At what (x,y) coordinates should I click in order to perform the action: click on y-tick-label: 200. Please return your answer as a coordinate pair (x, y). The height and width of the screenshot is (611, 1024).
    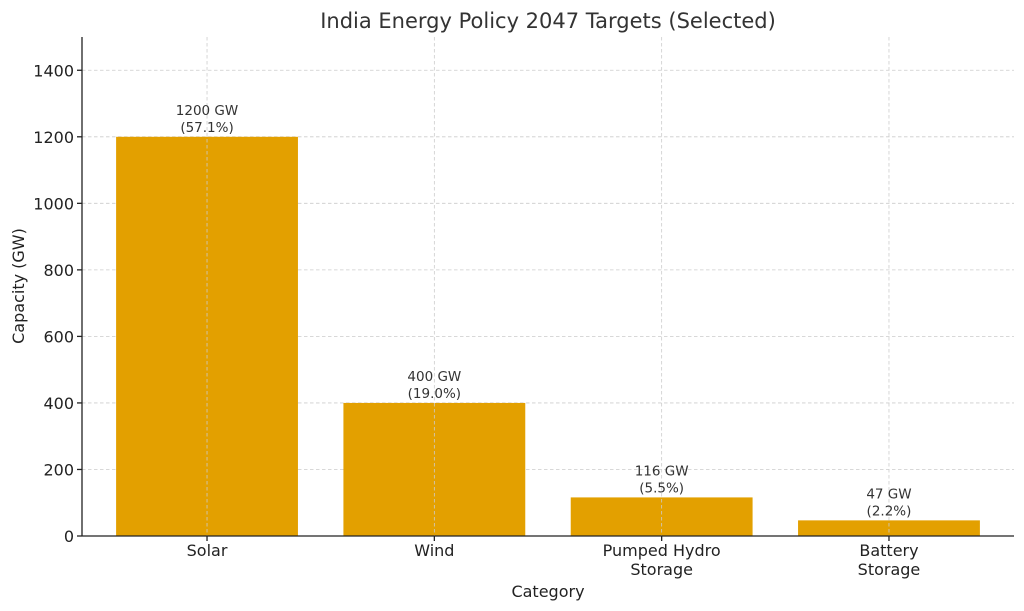
    Looking at the image, I should click on (58, 469).